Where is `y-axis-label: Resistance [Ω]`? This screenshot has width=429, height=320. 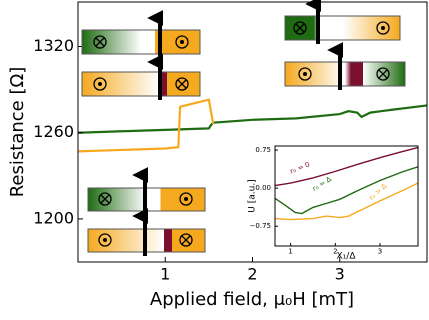
y-axis-label: Resistance [Ω] is located at coordinates (17, 132).